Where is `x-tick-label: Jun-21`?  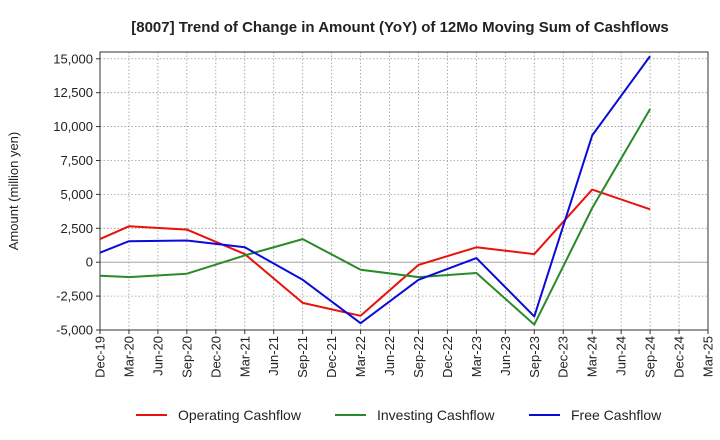 x-tick-label: Jun-21 is located at coordinates (273, 356).